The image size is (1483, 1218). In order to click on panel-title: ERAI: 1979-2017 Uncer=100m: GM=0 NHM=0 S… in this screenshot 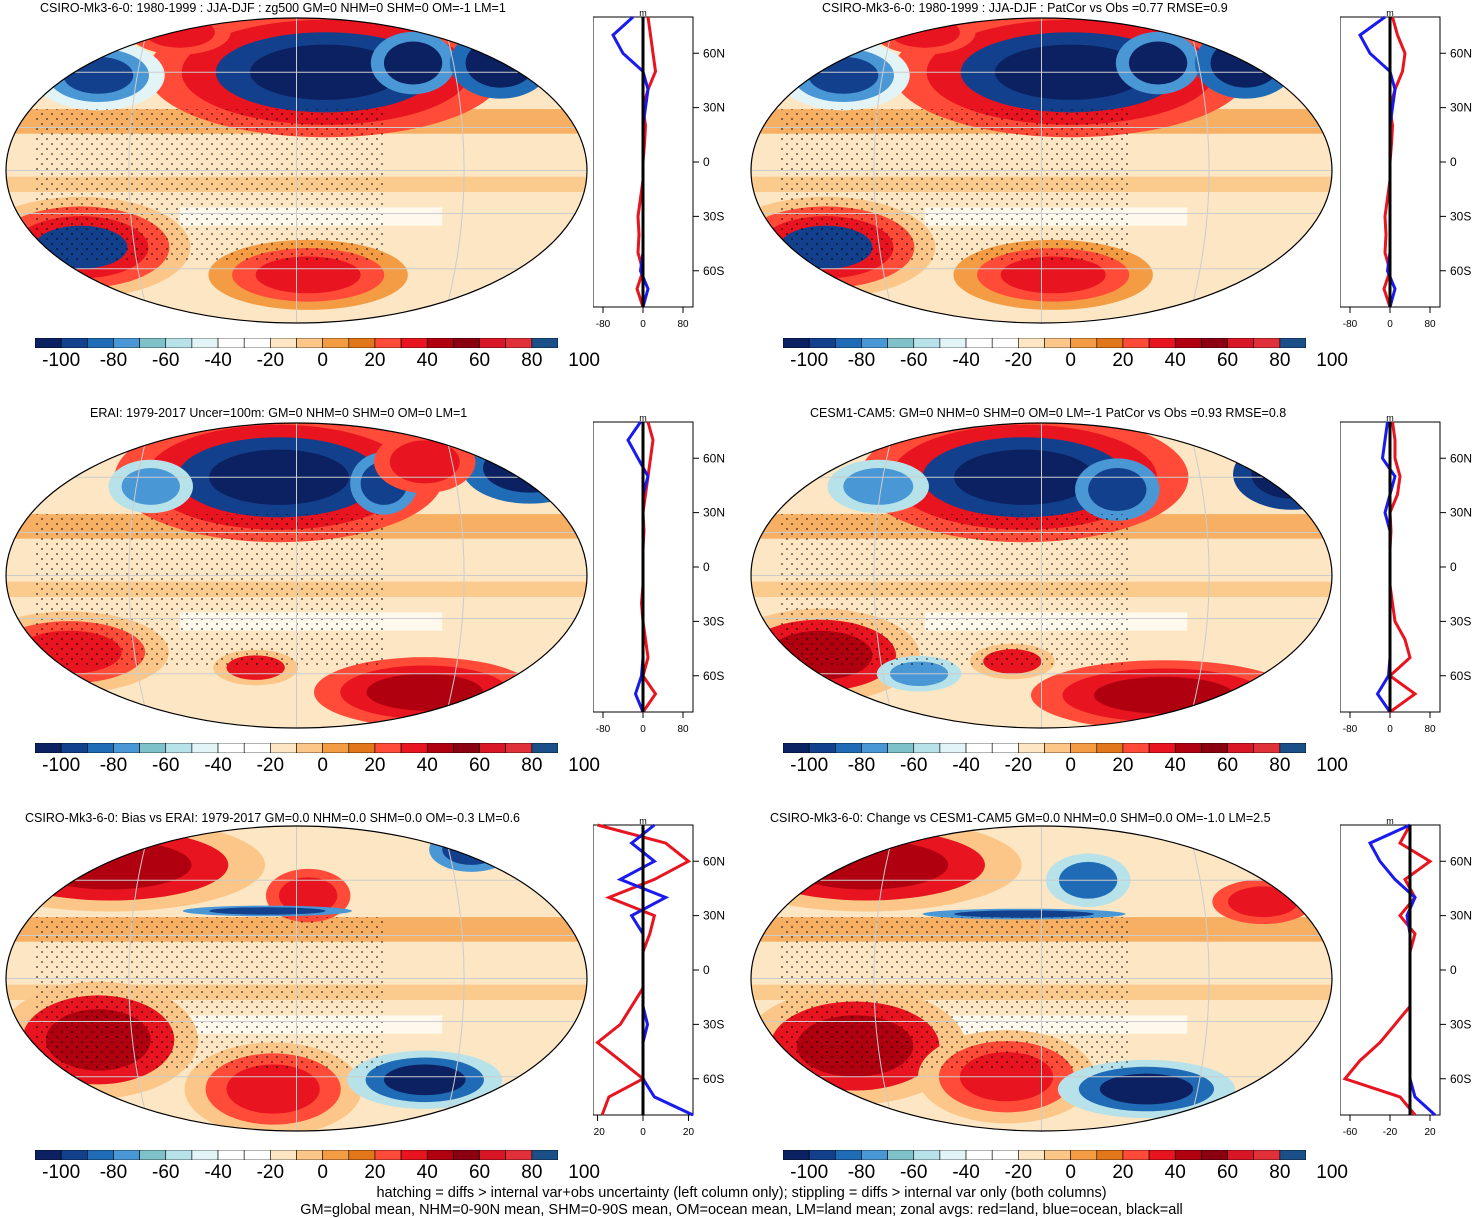, I will do `click(279, 413)`.